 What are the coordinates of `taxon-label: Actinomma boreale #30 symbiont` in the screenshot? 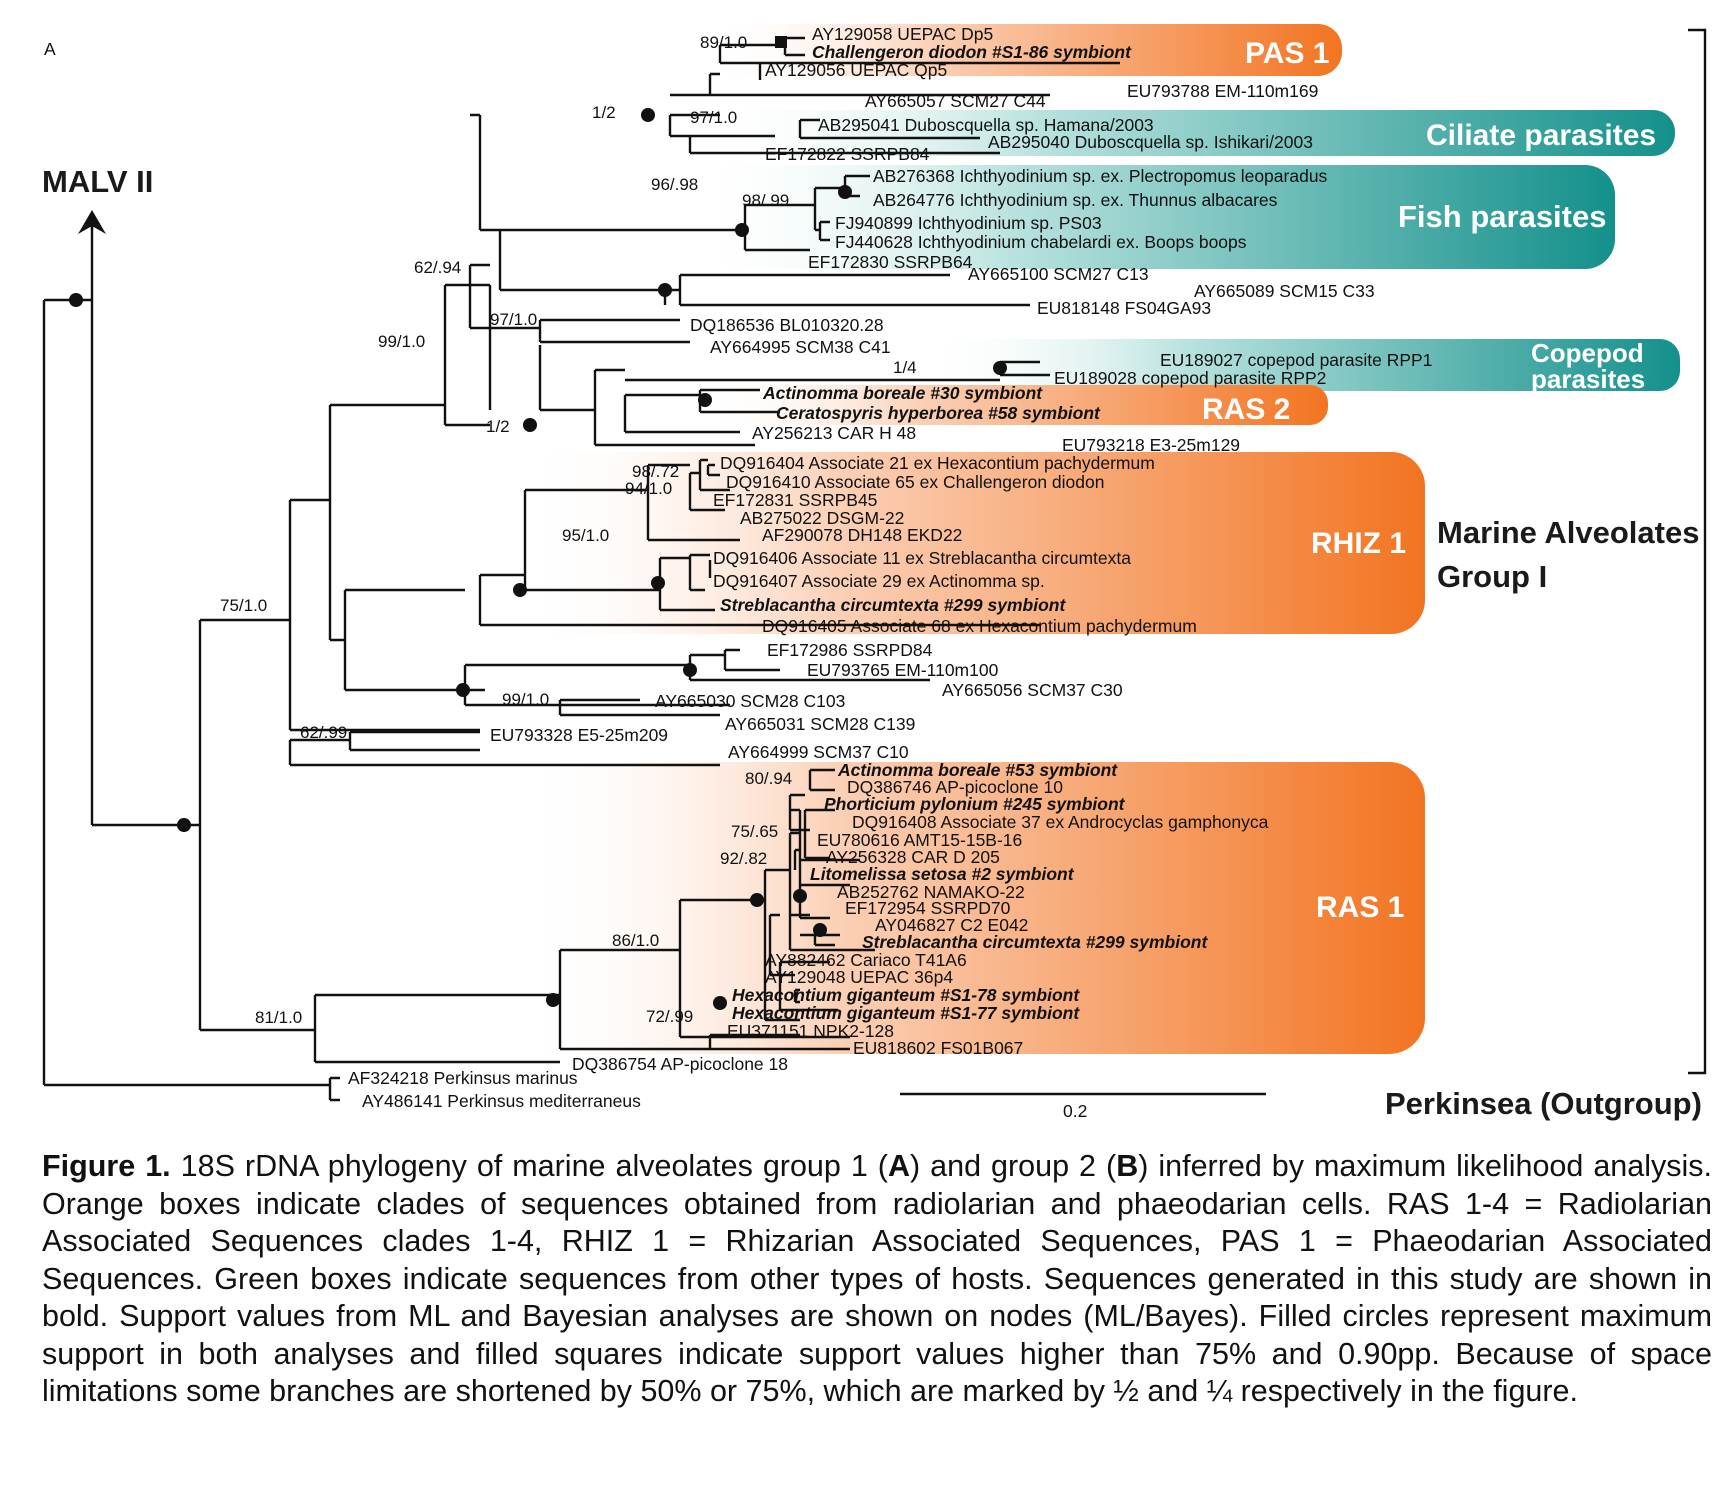 It's located at (902, 393).